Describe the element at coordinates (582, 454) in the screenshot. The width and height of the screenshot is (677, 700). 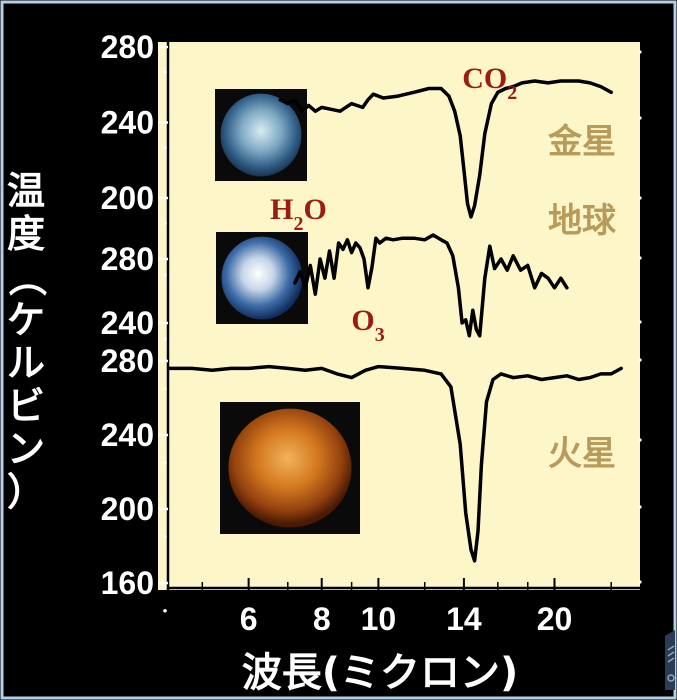
I see `planet-label: 火星` at that location.